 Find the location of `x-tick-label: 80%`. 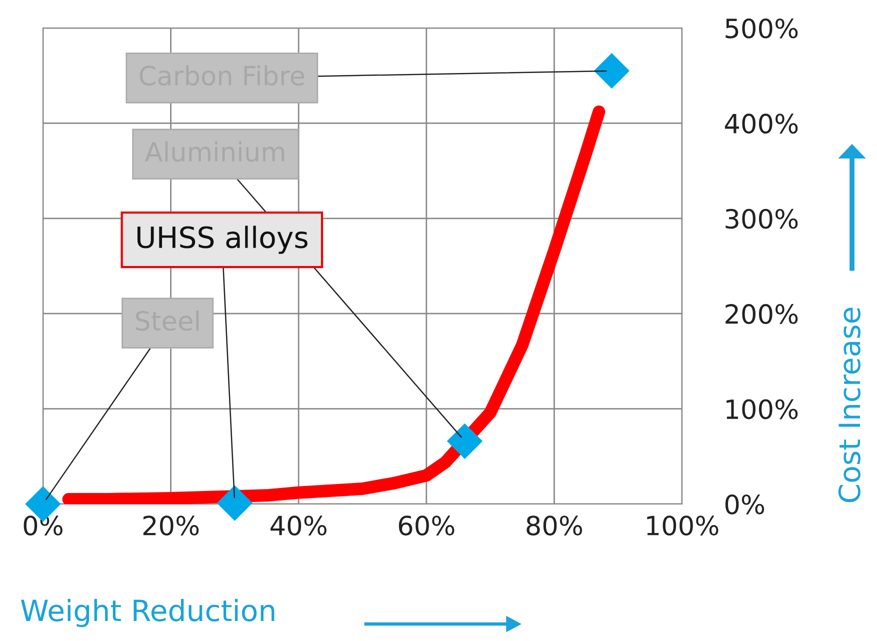

x-tick-label: 80% is located at coordinates (554, 526).